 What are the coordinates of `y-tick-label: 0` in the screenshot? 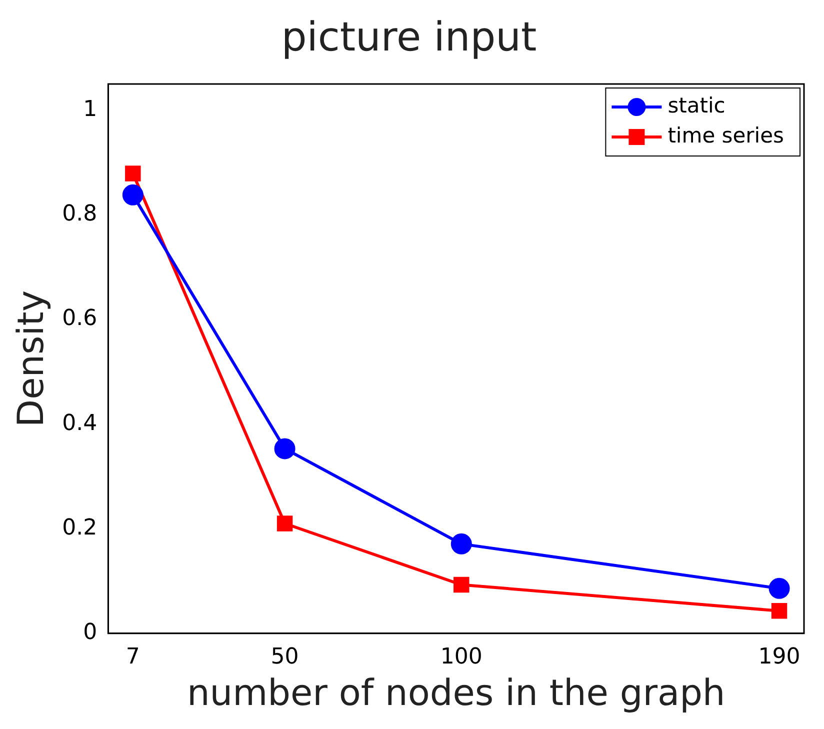 It's located at (90, 633).